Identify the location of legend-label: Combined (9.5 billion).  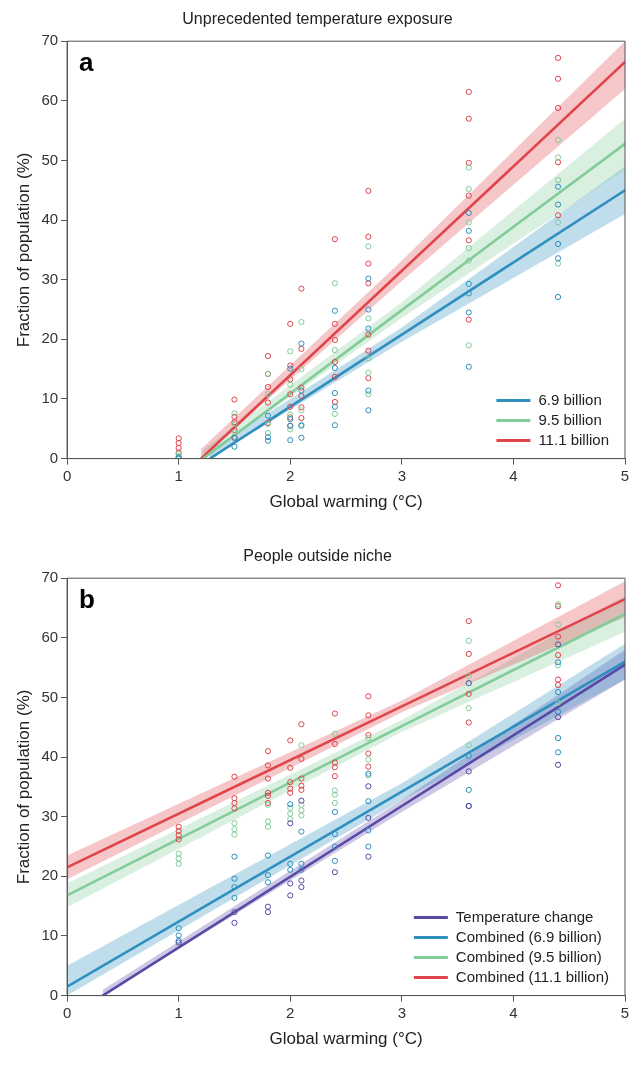
(528, 956).